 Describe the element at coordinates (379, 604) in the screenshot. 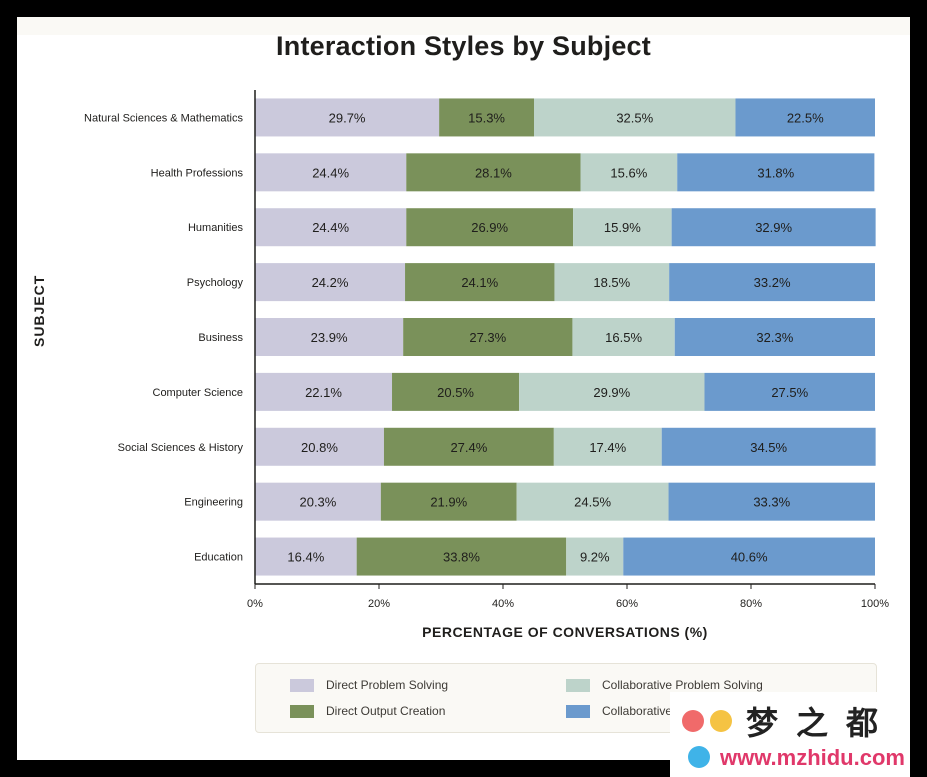

I see `x-tick-label: 20%` at that location.